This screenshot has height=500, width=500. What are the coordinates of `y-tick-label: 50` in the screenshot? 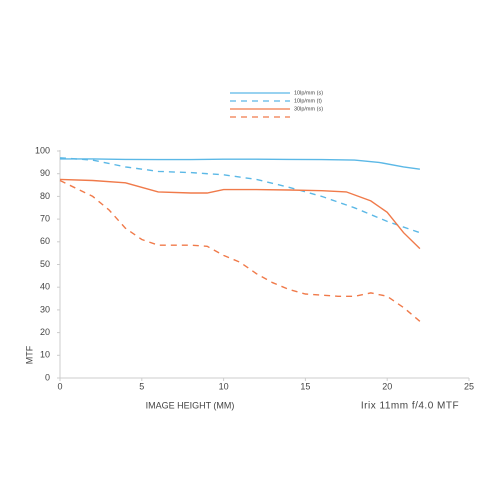 It's located at (45, 264).